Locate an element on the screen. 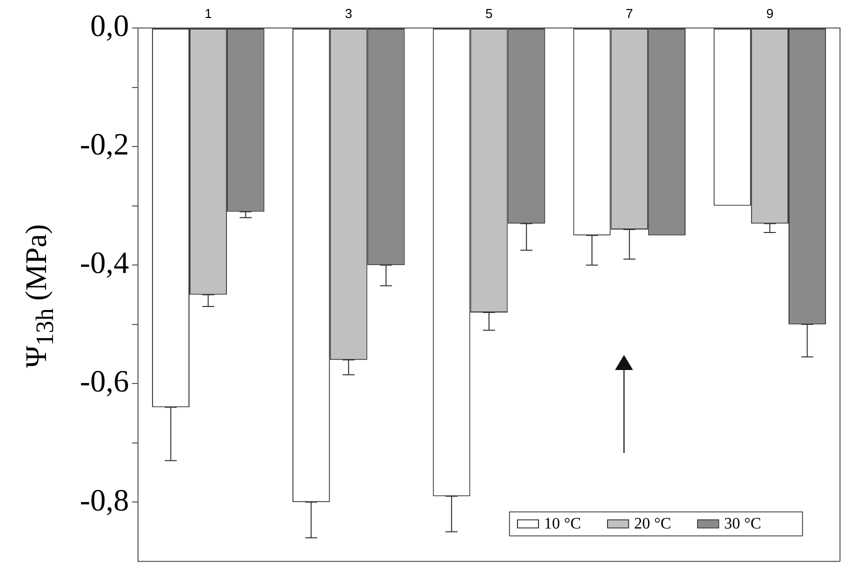 This screenshot has height=583, width=864. y-tick-label: -0,6 is located at coordinates (104, 381).